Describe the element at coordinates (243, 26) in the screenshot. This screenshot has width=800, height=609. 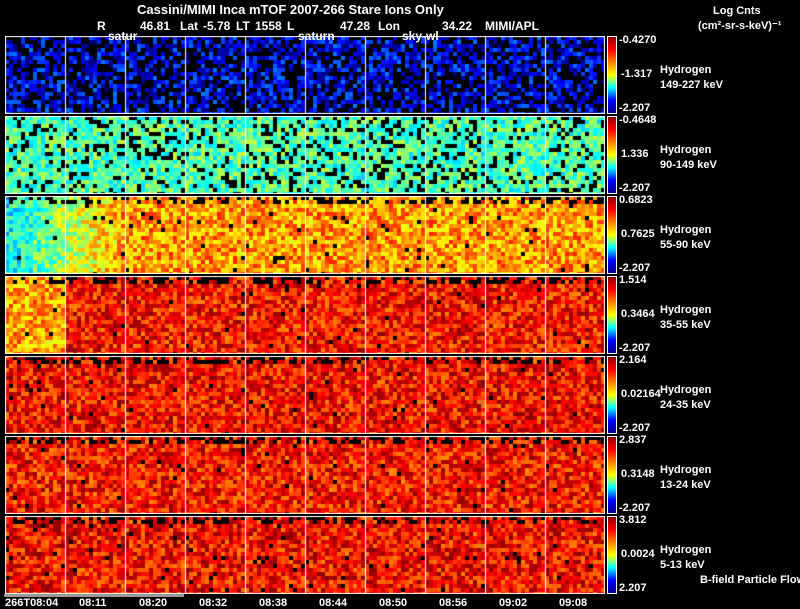
I see `lt-label: LT` at that location.